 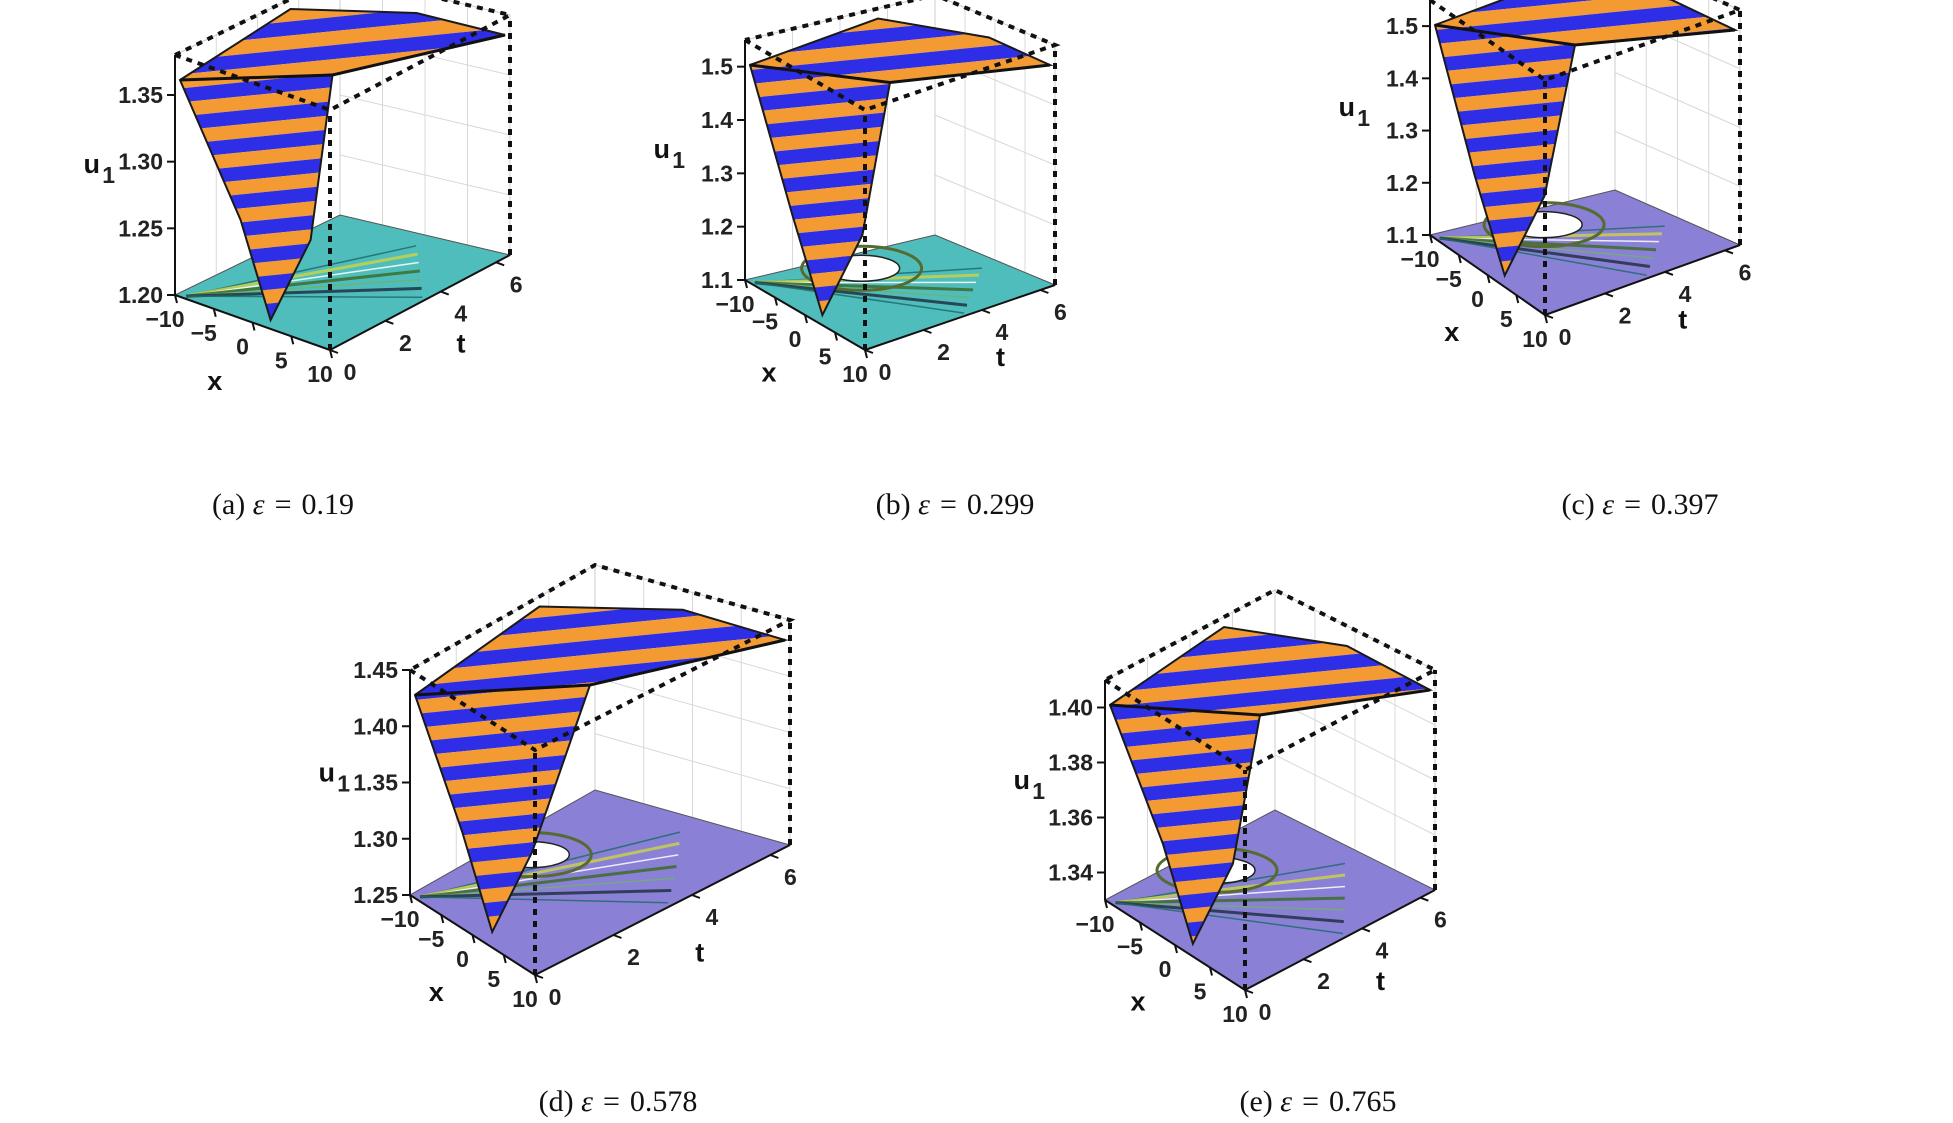 I want to click on z-tick-label: 1.5, so click(x=1402, y=26).